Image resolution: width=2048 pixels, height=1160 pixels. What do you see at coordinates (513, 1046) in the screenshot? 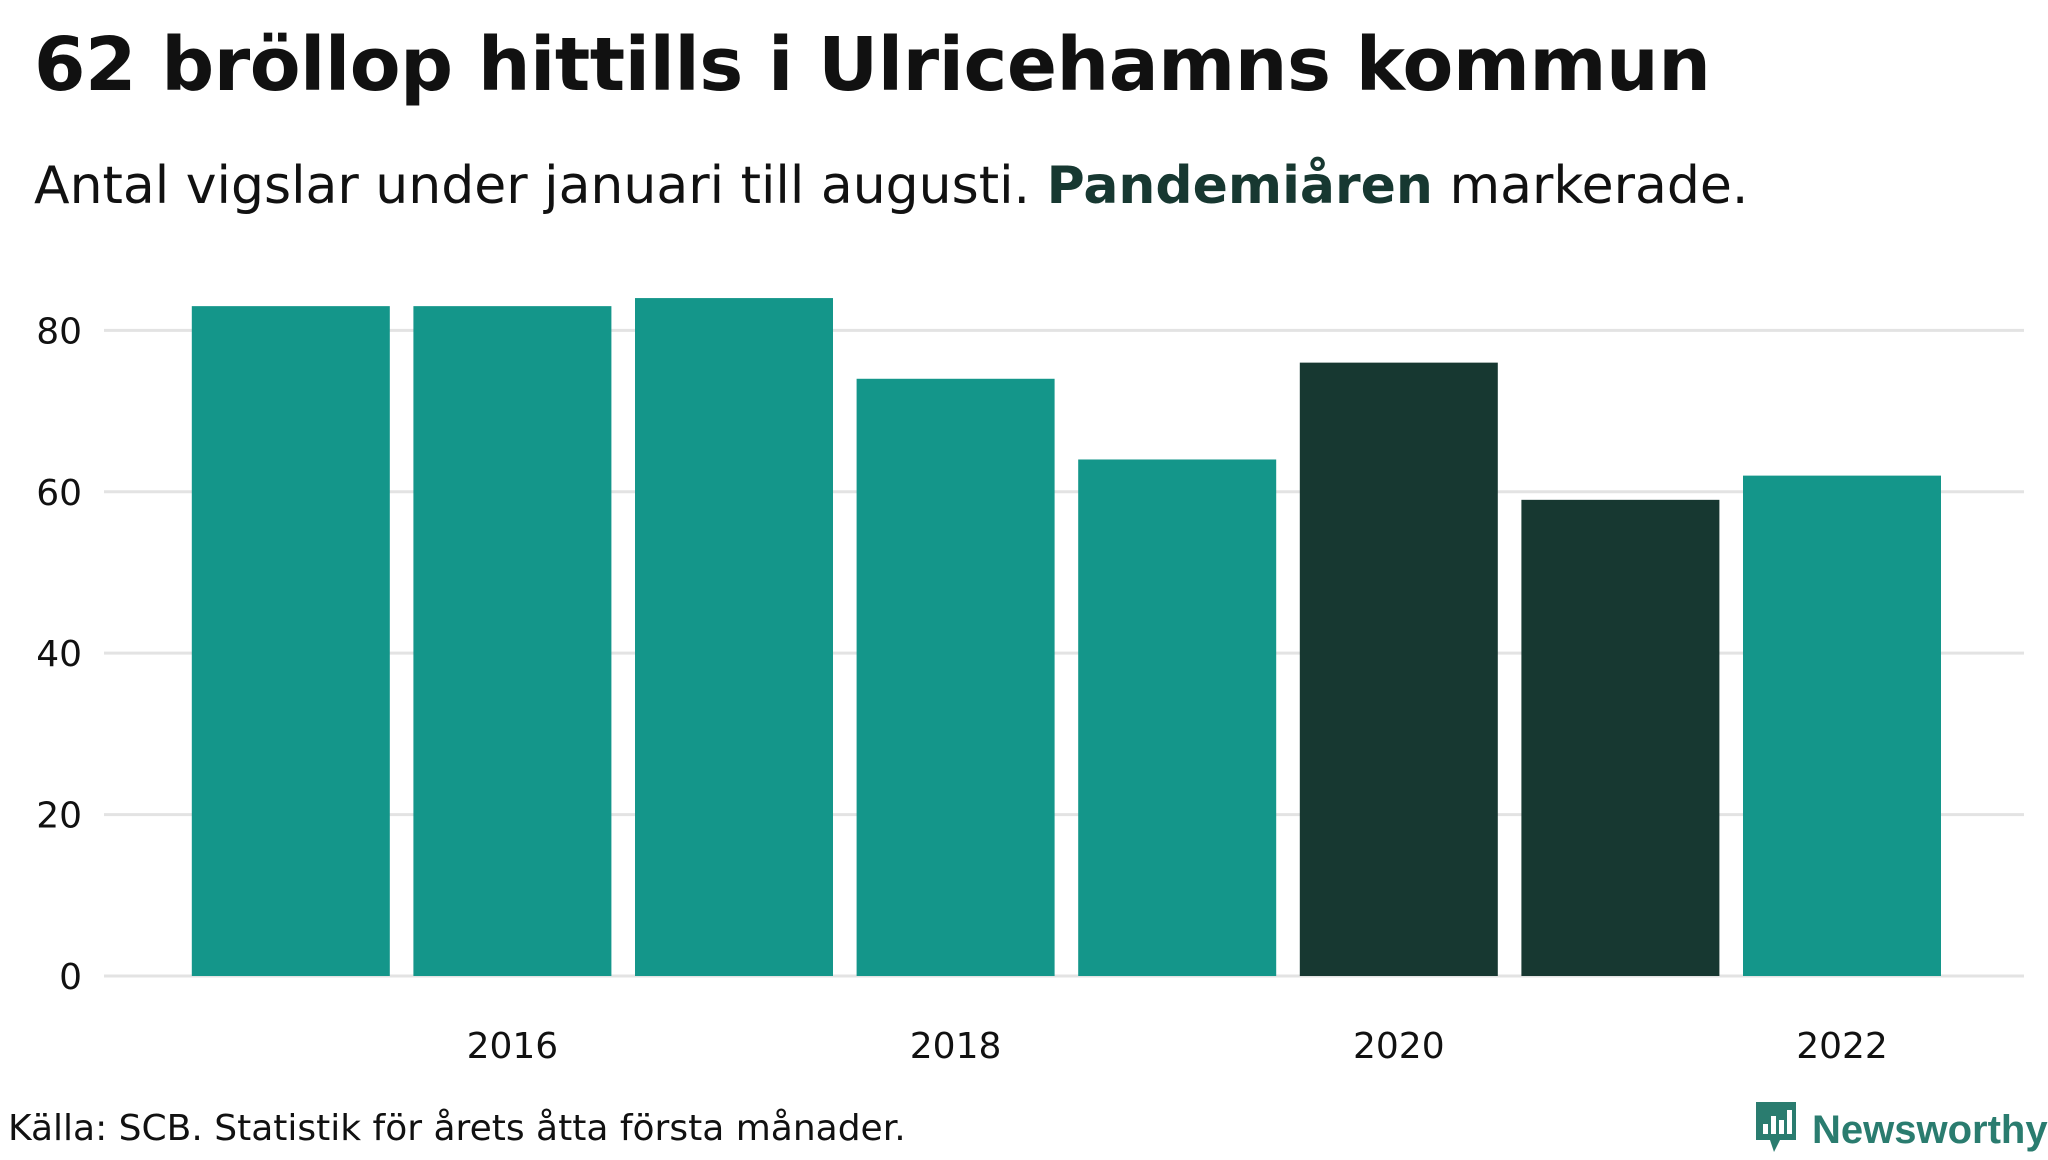
I see `x-tick-label-2016: 2016` at bounding box center [513, 1046].